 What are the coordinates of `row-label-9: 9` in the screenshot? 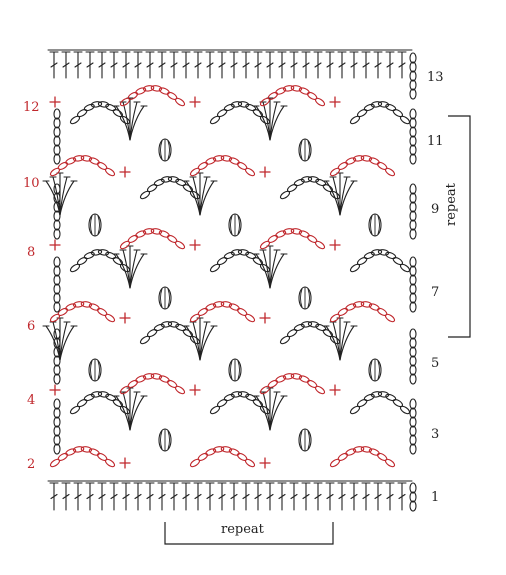 It's located at (435, 209).